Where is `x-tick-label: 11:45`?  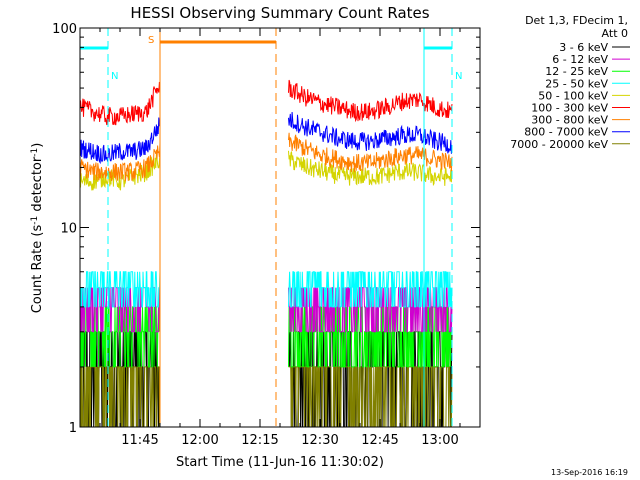 x-tick-label: 11:45 is located at coordinates (139, 440).